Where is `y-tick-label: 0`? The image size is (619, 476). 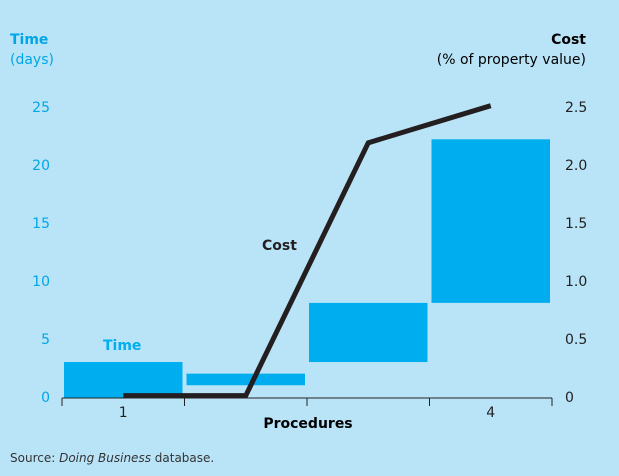
y-tick-label: 0 is located at coordinates (45, 398).